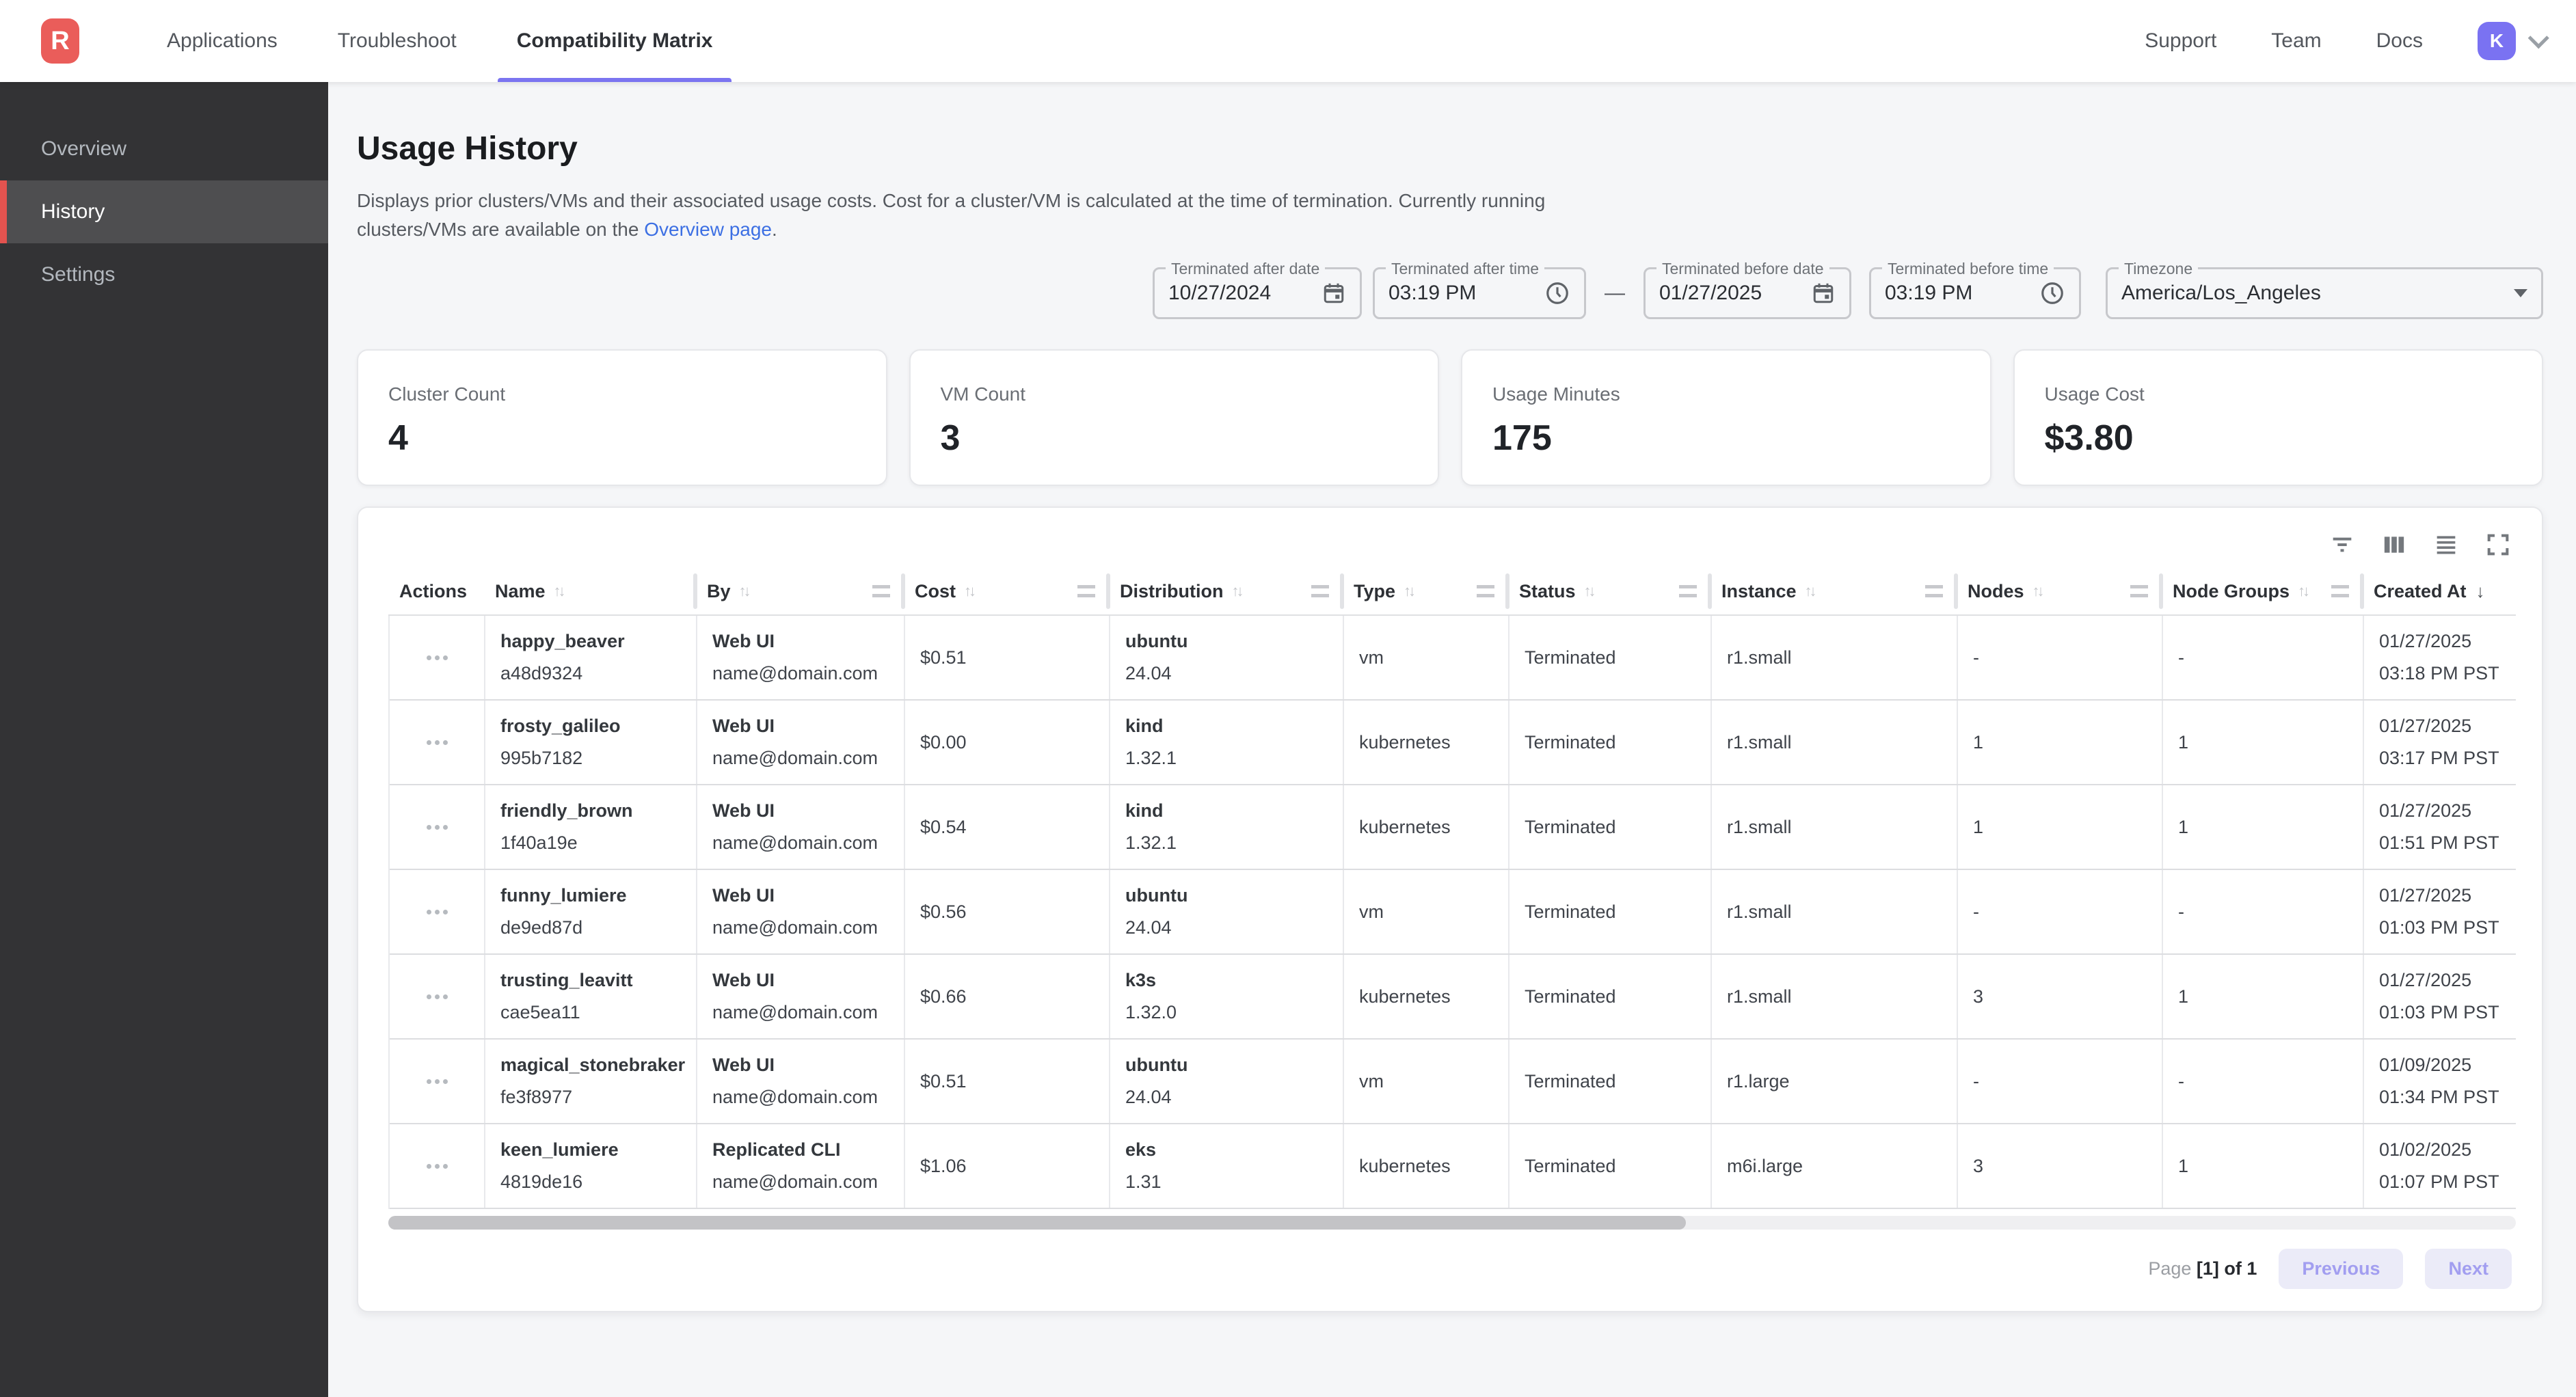 The width and height of the screenshot is (2576, 1397). Describe the element at coordinates (566, 980) in the screenshot. I see `cluster-name: trusting_leavitt` at that location.